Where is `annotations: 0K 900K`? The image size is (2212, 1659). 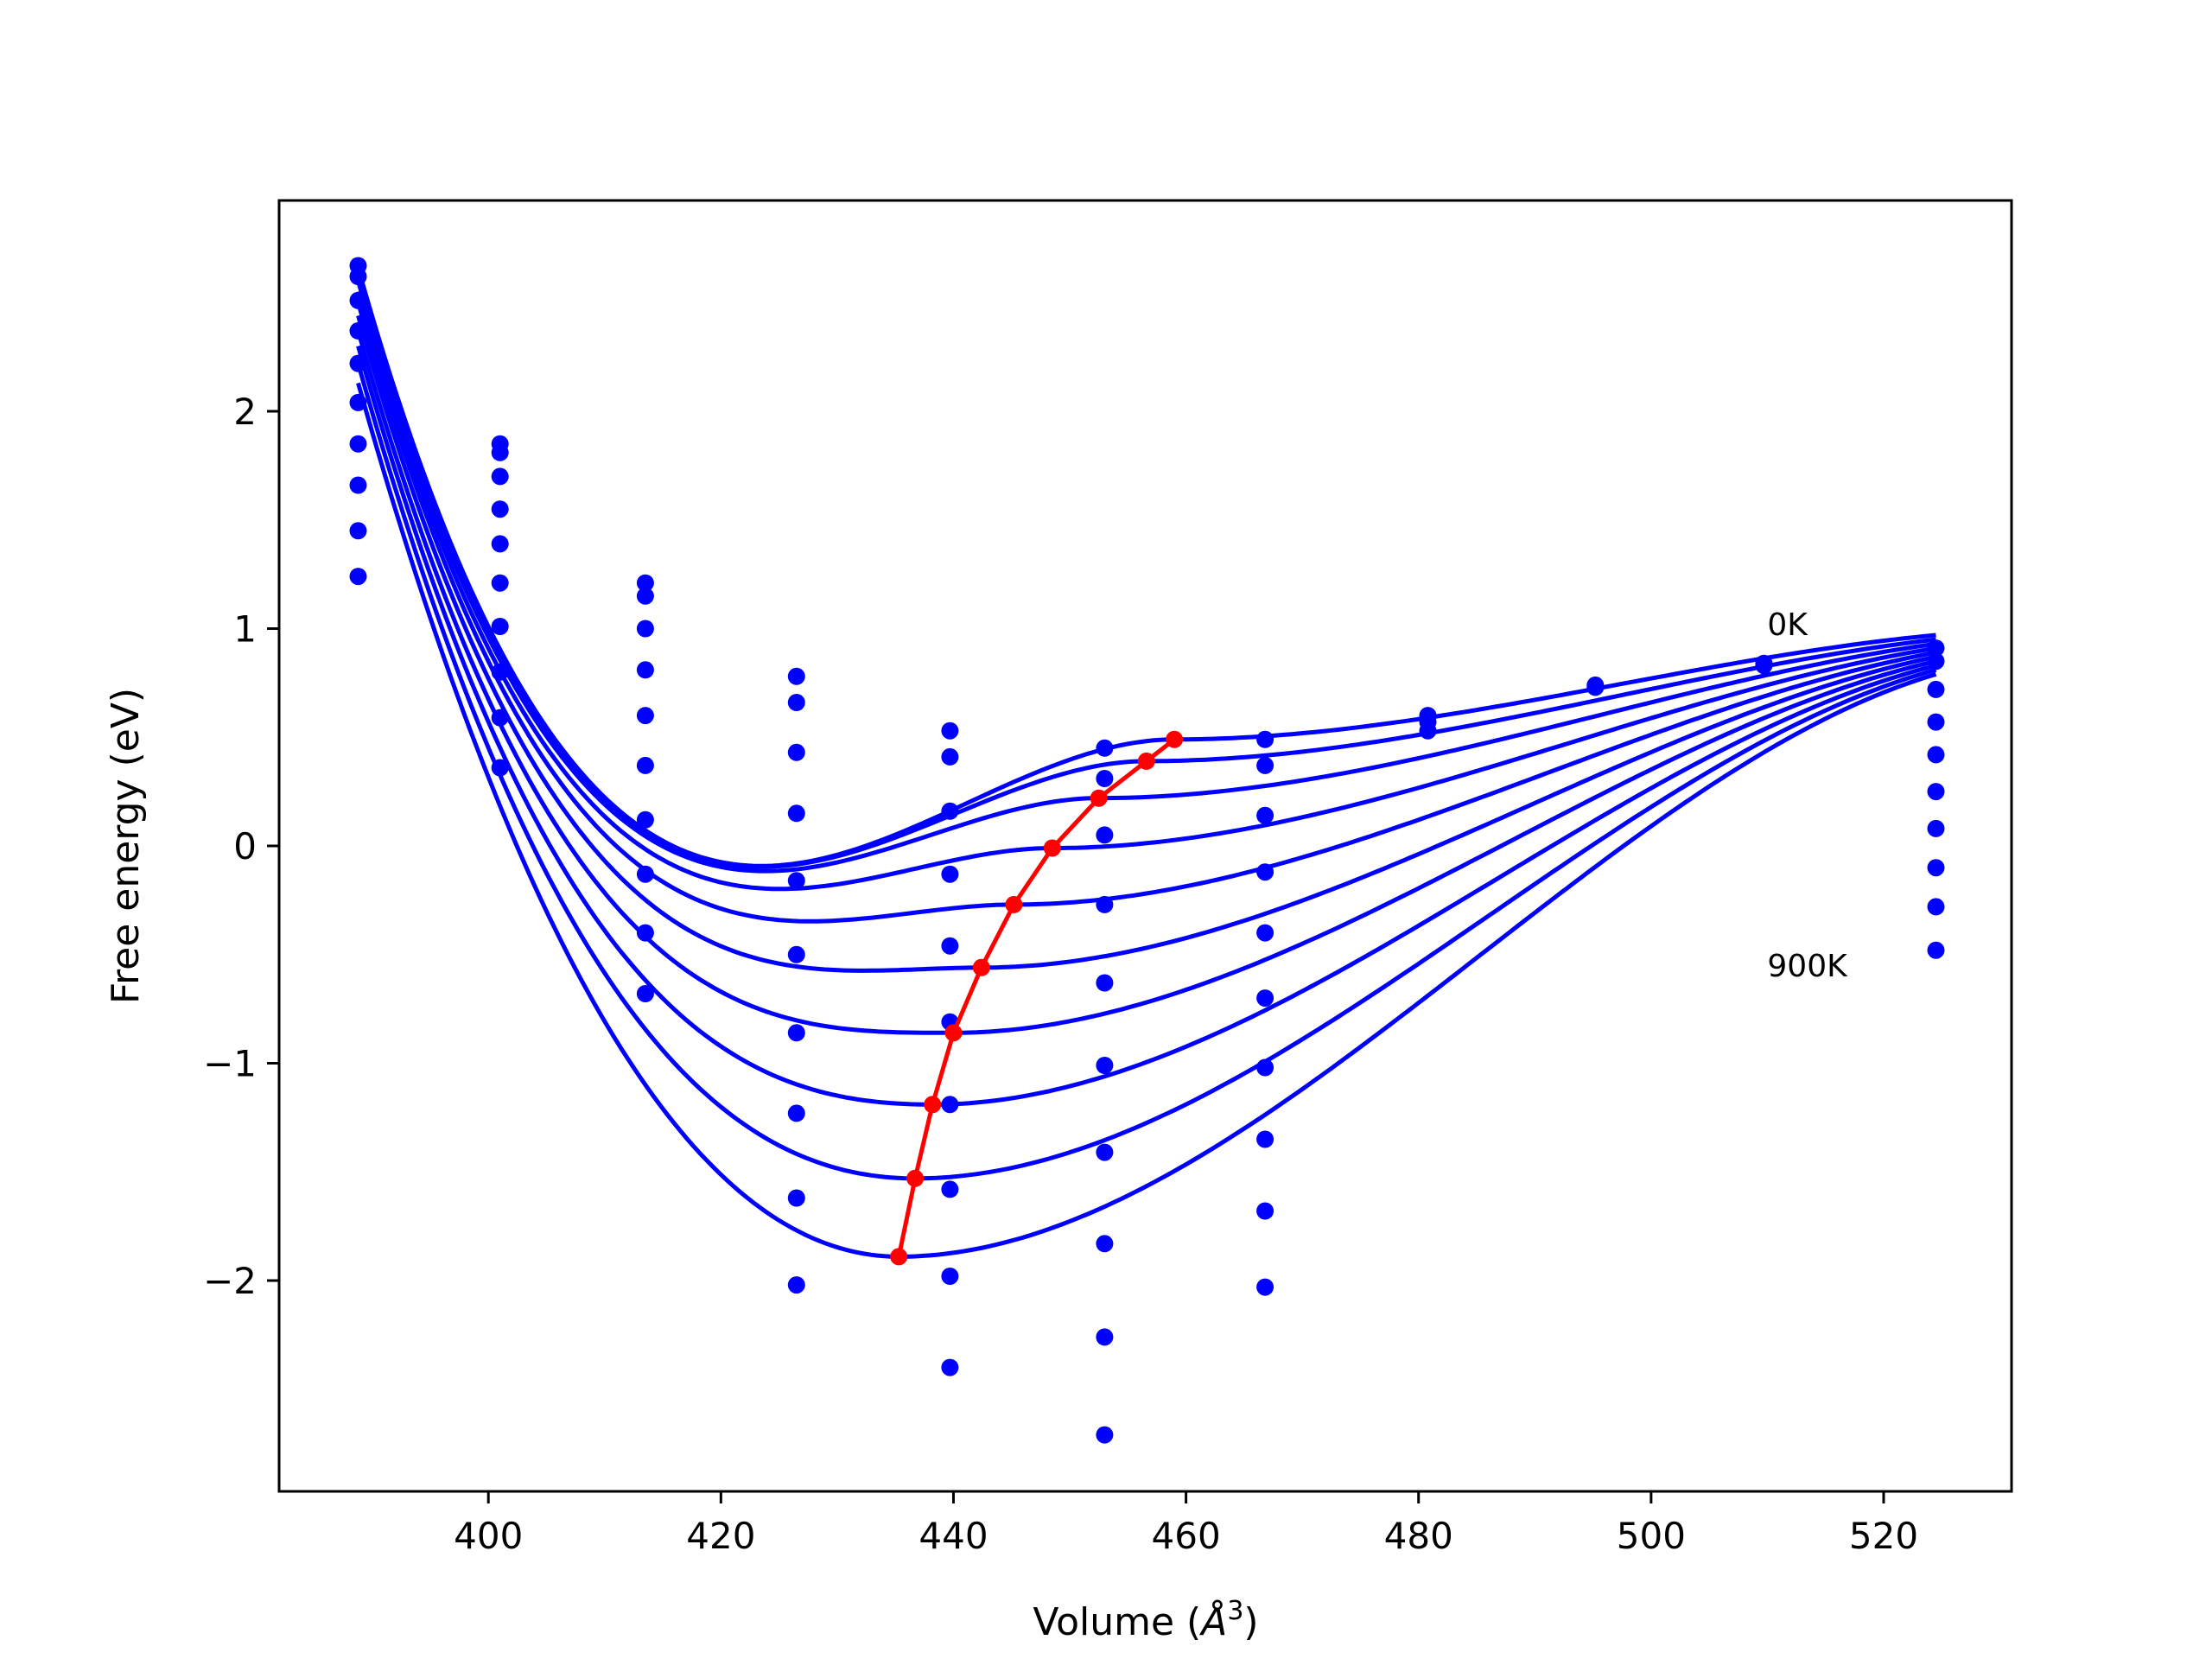
annotations: 0K 900K is located at coordinates (1808, 795).